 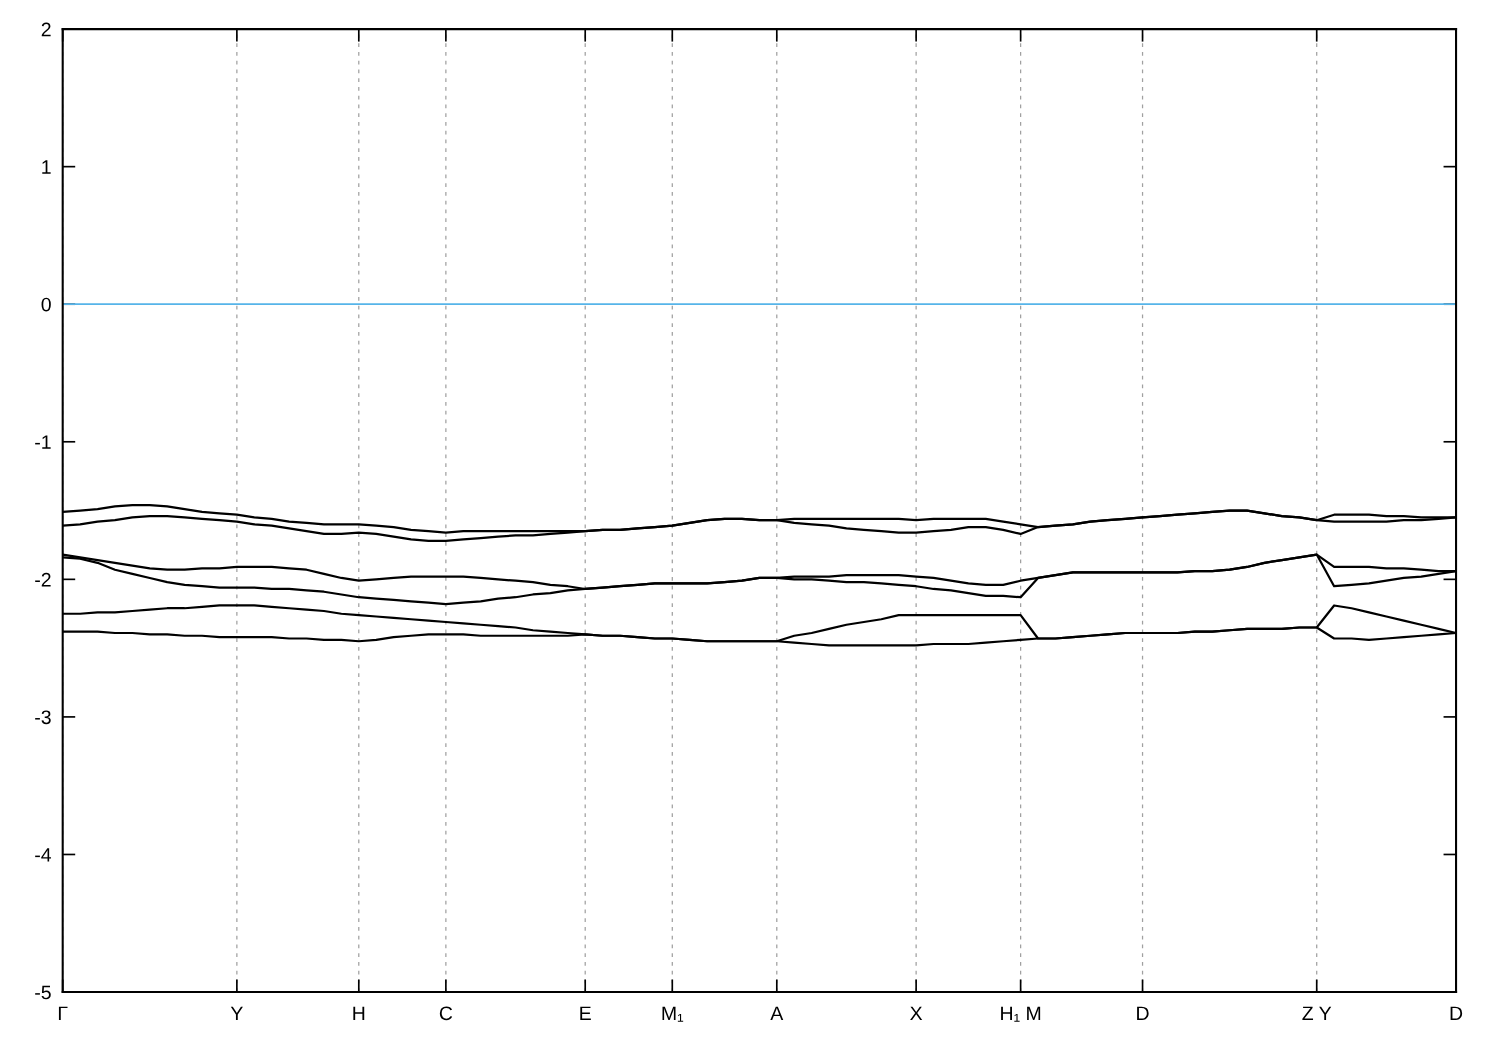 What do you see at coordinates (673, 1014) in the screenshot?
I see `x-tick-label: M₁` at bounding box center [673, 1014].